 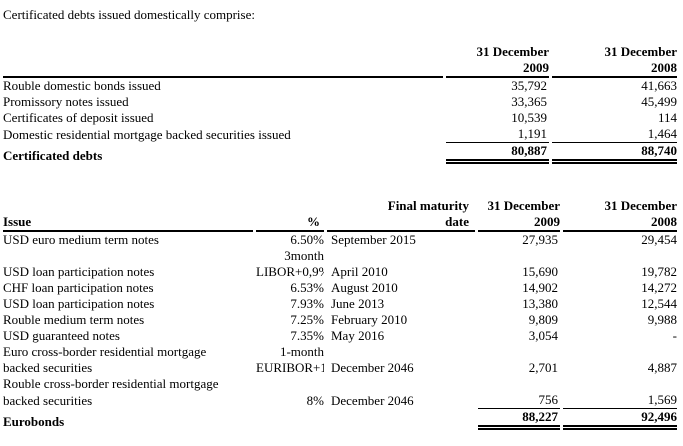 I want to click on label-cell: Rouble domestic bonds issued, so click(x=82, y=85).